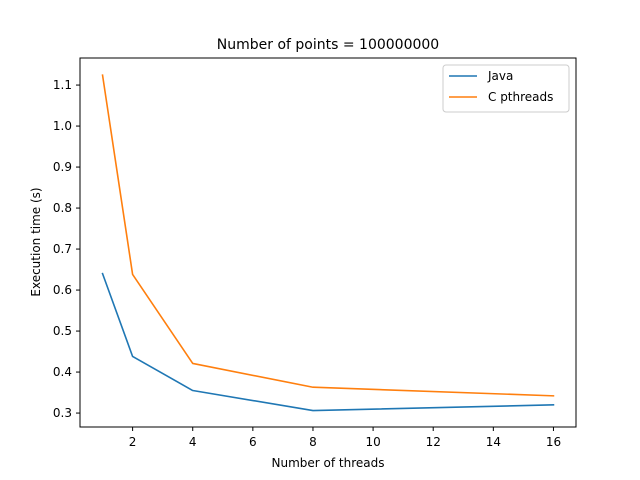 The image size is (640, 480). I want to click on y-tick-label: 1.0, so click(62, 126).